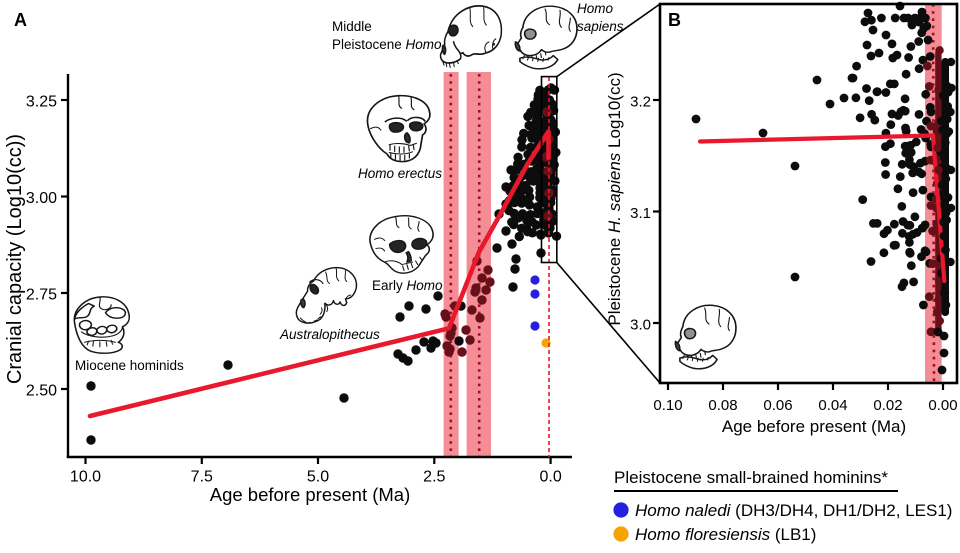 This screenshot has width=960, height=553. What do you see at coordinates (725, 534) in the screenshot?
I see `svg-text: Homo floresiensis (LB1)` at bounding box center [725, 534].